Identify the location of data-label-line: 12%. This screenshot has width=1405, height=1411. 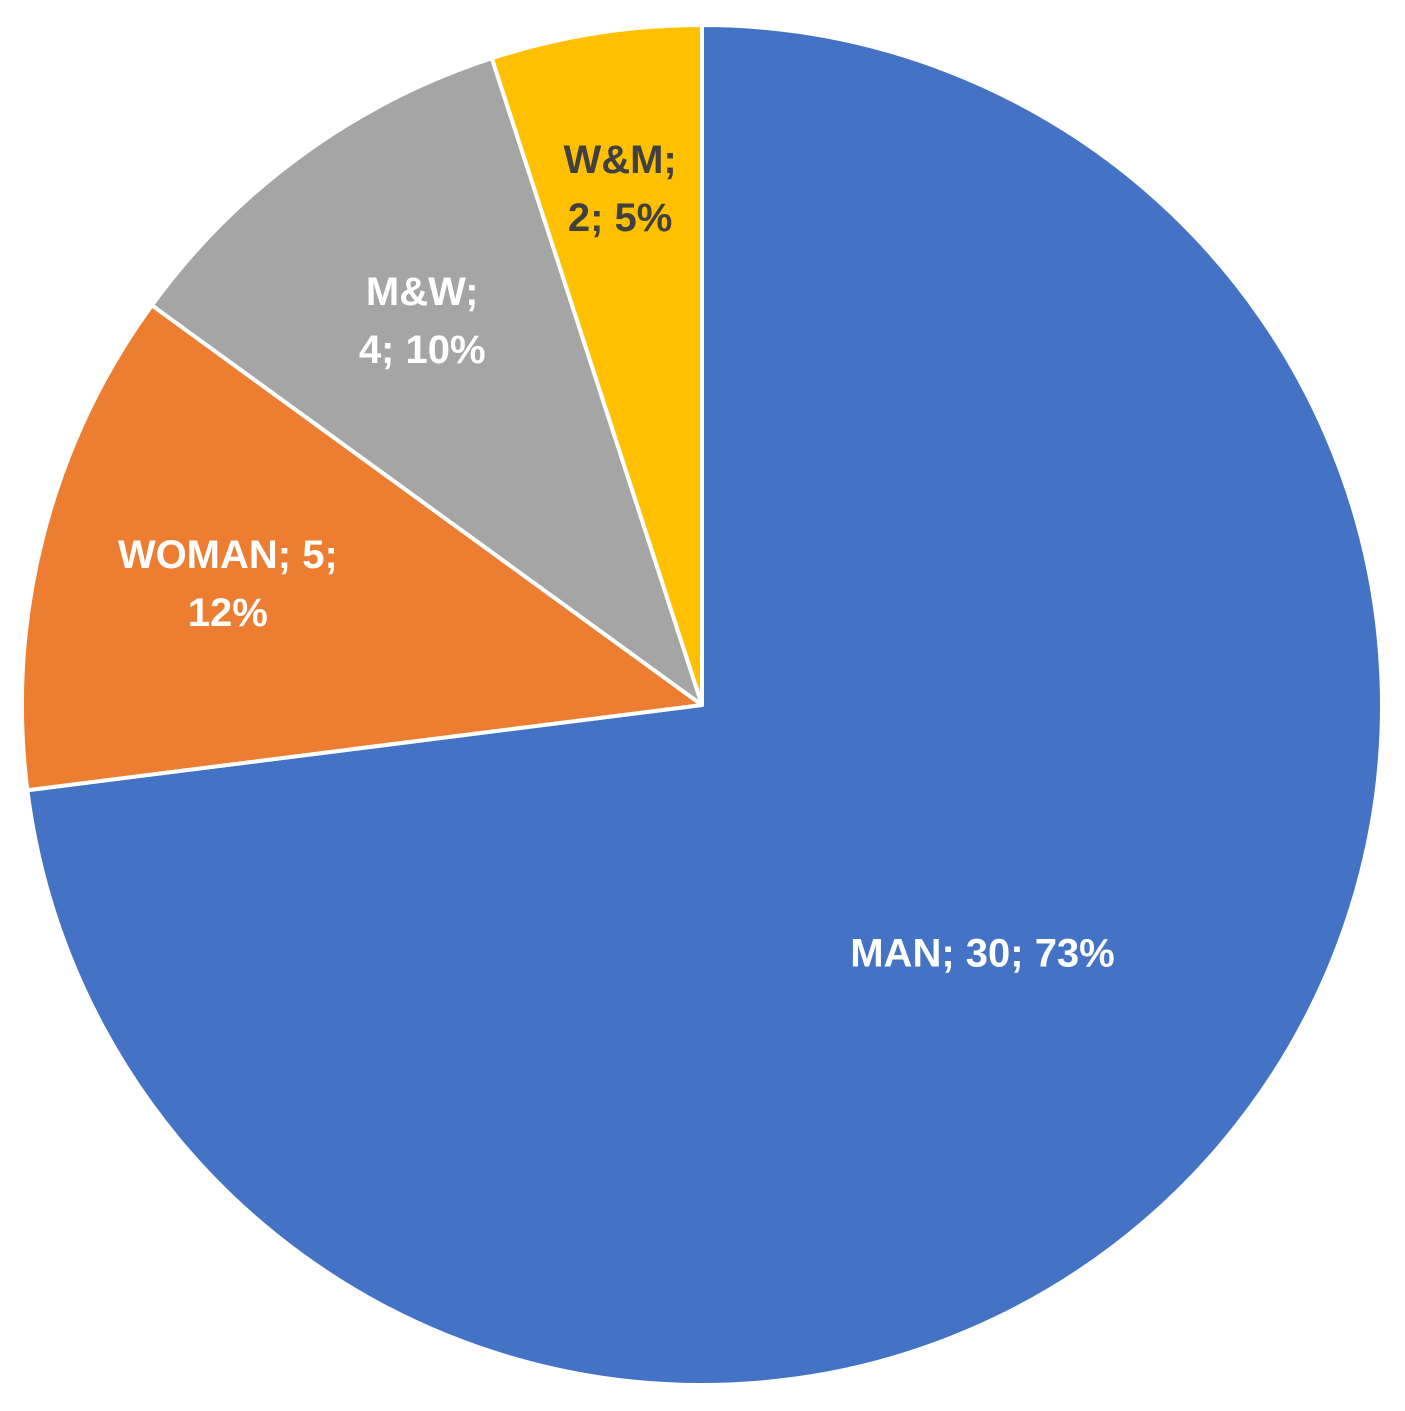
(228, 613).